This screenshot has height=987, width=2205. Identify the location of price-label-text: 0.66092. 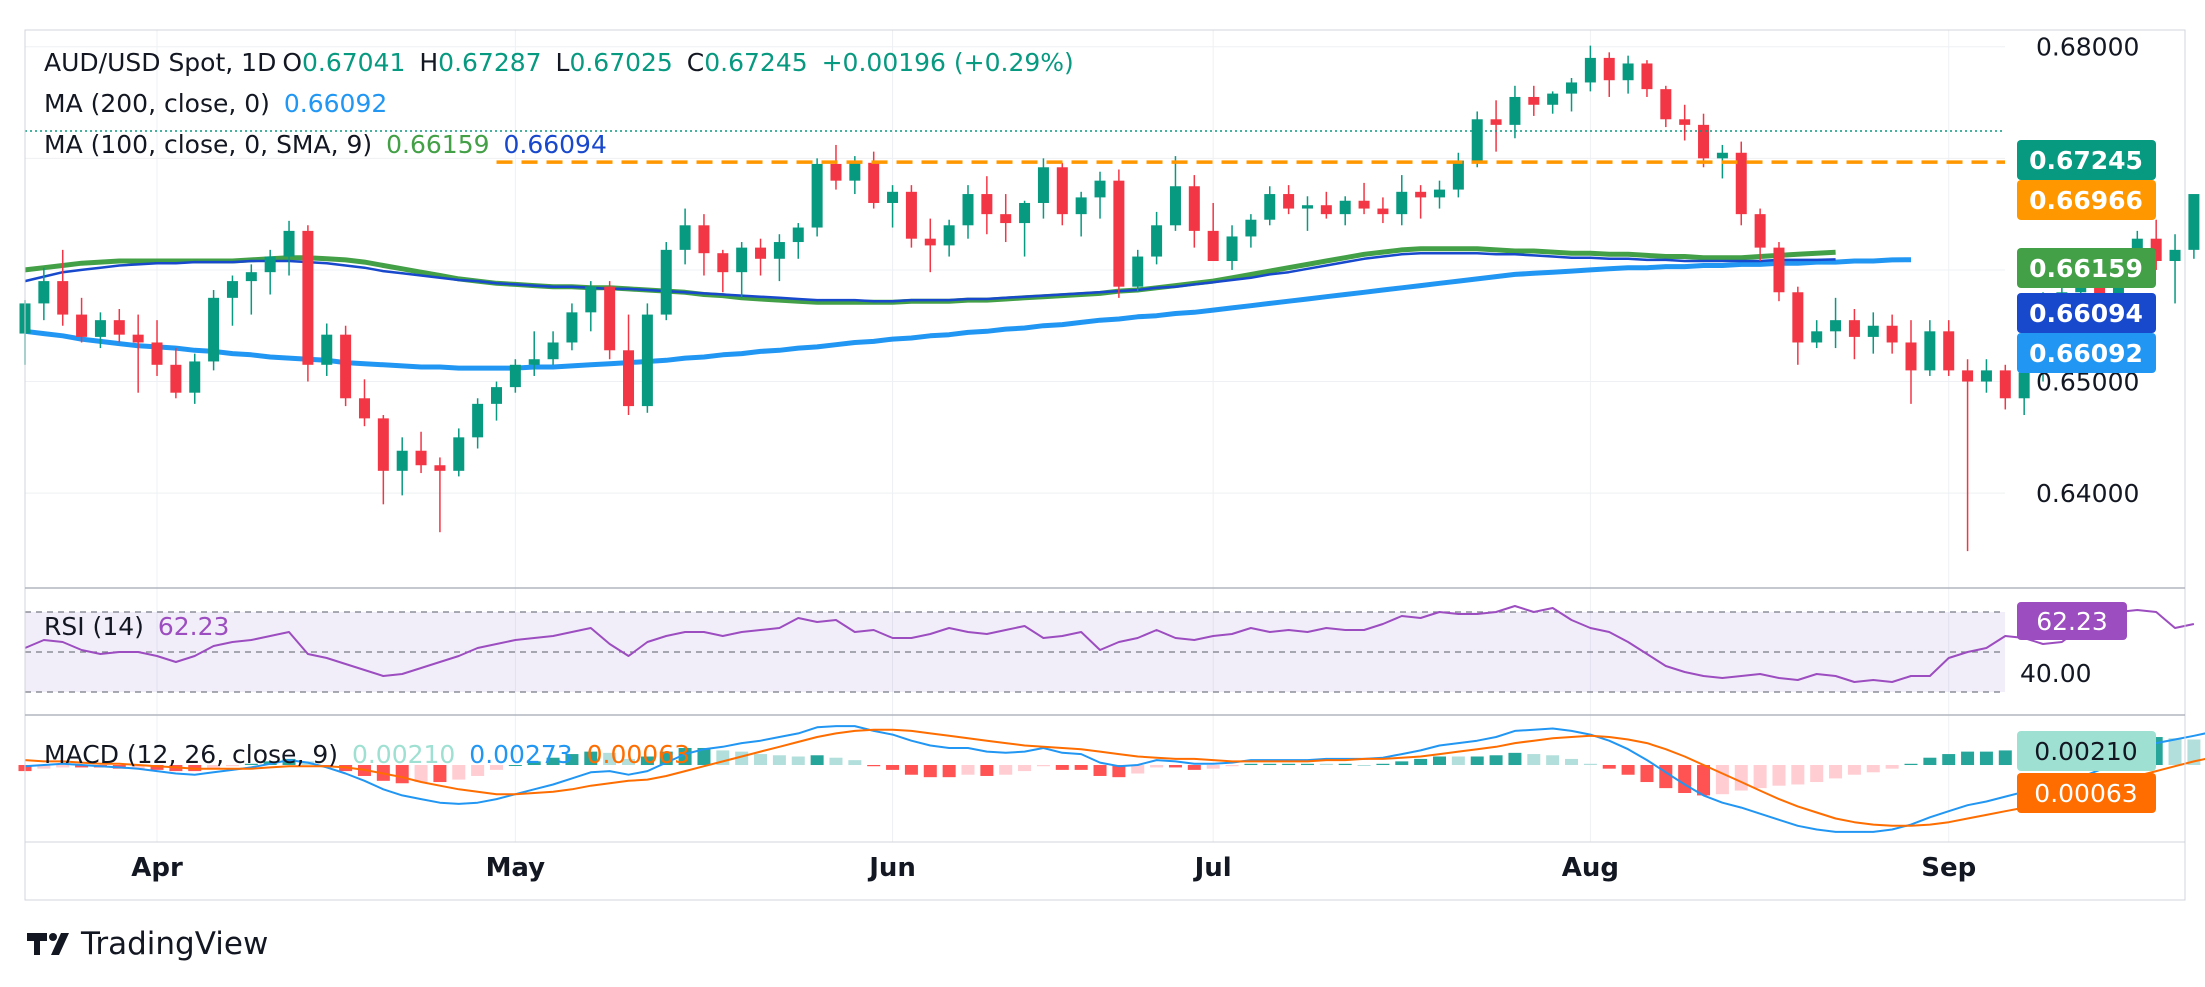
(2086, 353).